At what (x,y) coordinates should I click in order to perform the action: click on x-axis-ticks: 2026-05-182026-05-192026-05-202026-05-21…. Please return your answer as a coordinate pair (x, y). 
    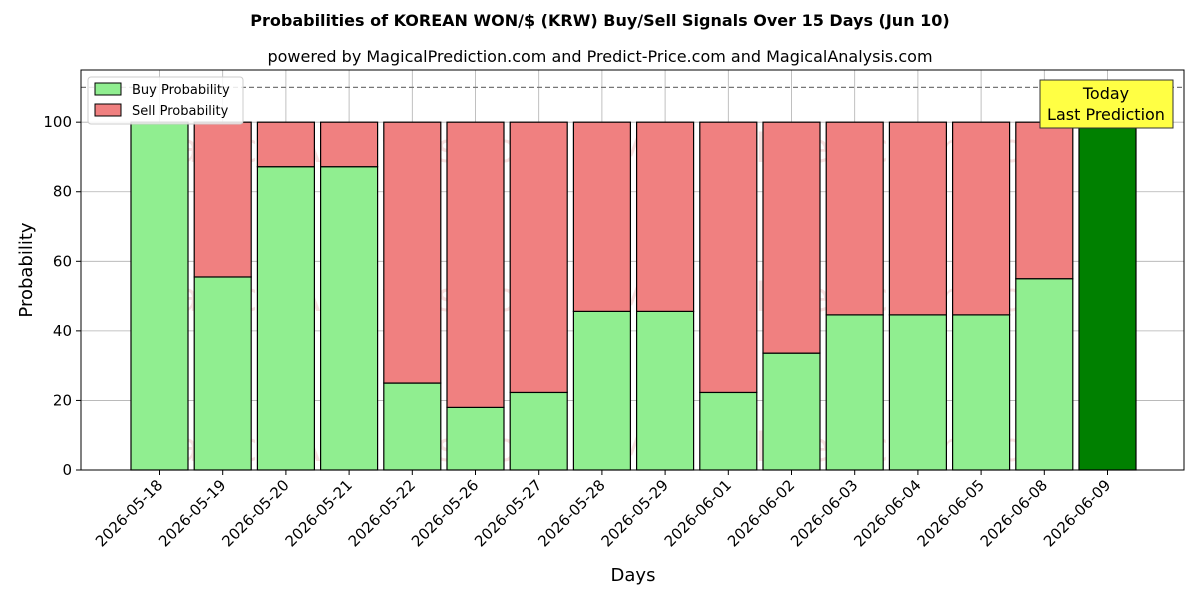
    Looking at the image, I should click on (603, 510).